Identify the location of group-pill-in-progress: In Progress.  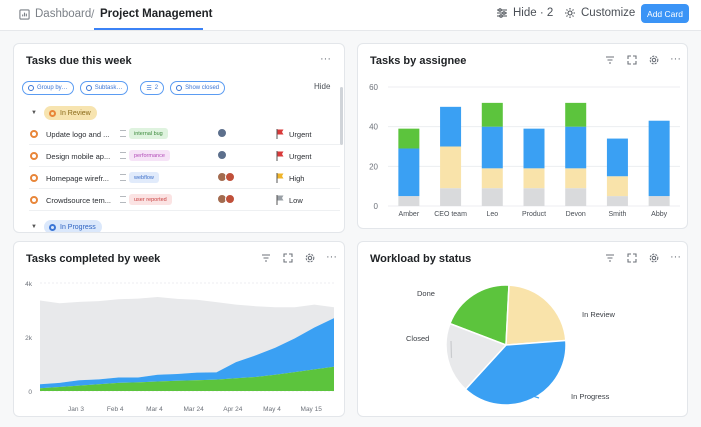
(73, 226).